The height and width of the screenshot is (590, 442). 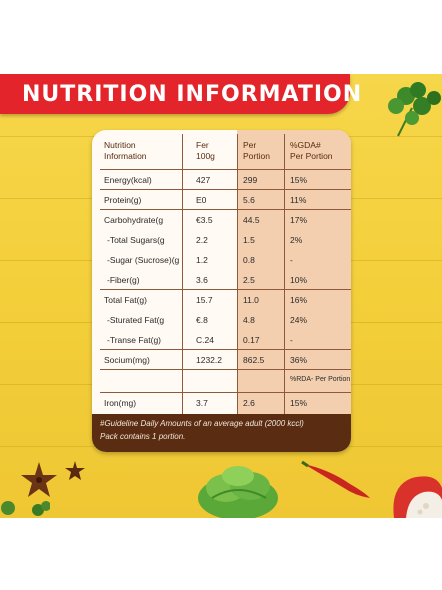 What do you see at coordinates (134, 220) in the screenshot?
I see `row-label: Carbohydrate(g` at bounding box center [134, 220].